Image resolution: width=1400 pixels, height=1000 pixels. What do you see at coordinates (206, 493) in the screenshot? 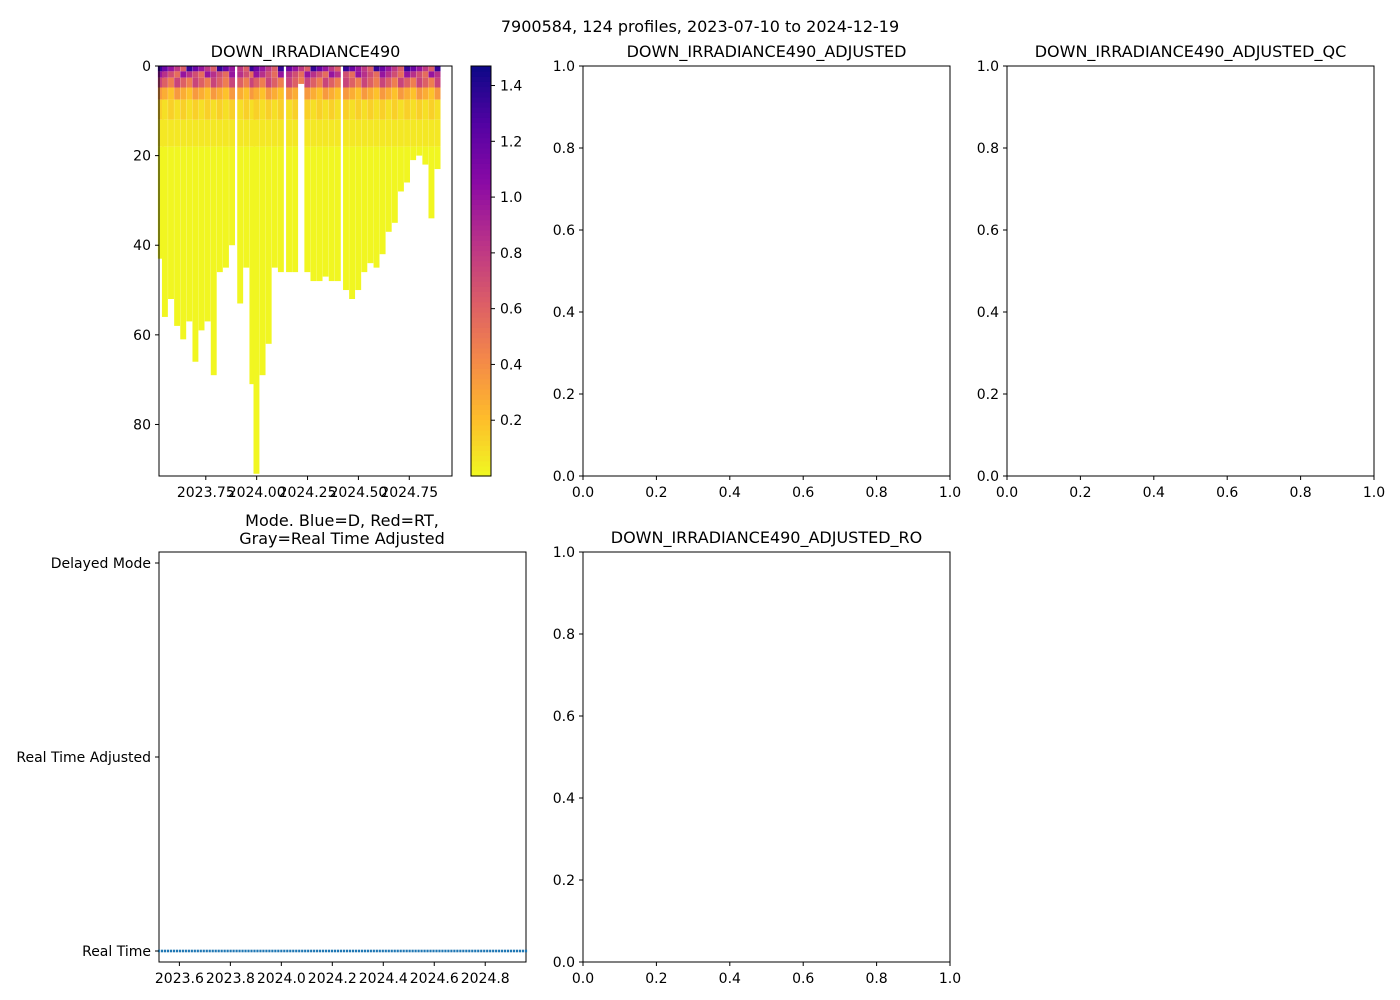
I see `x-tick-label: 2023.75` at bounding box center [206, 493].